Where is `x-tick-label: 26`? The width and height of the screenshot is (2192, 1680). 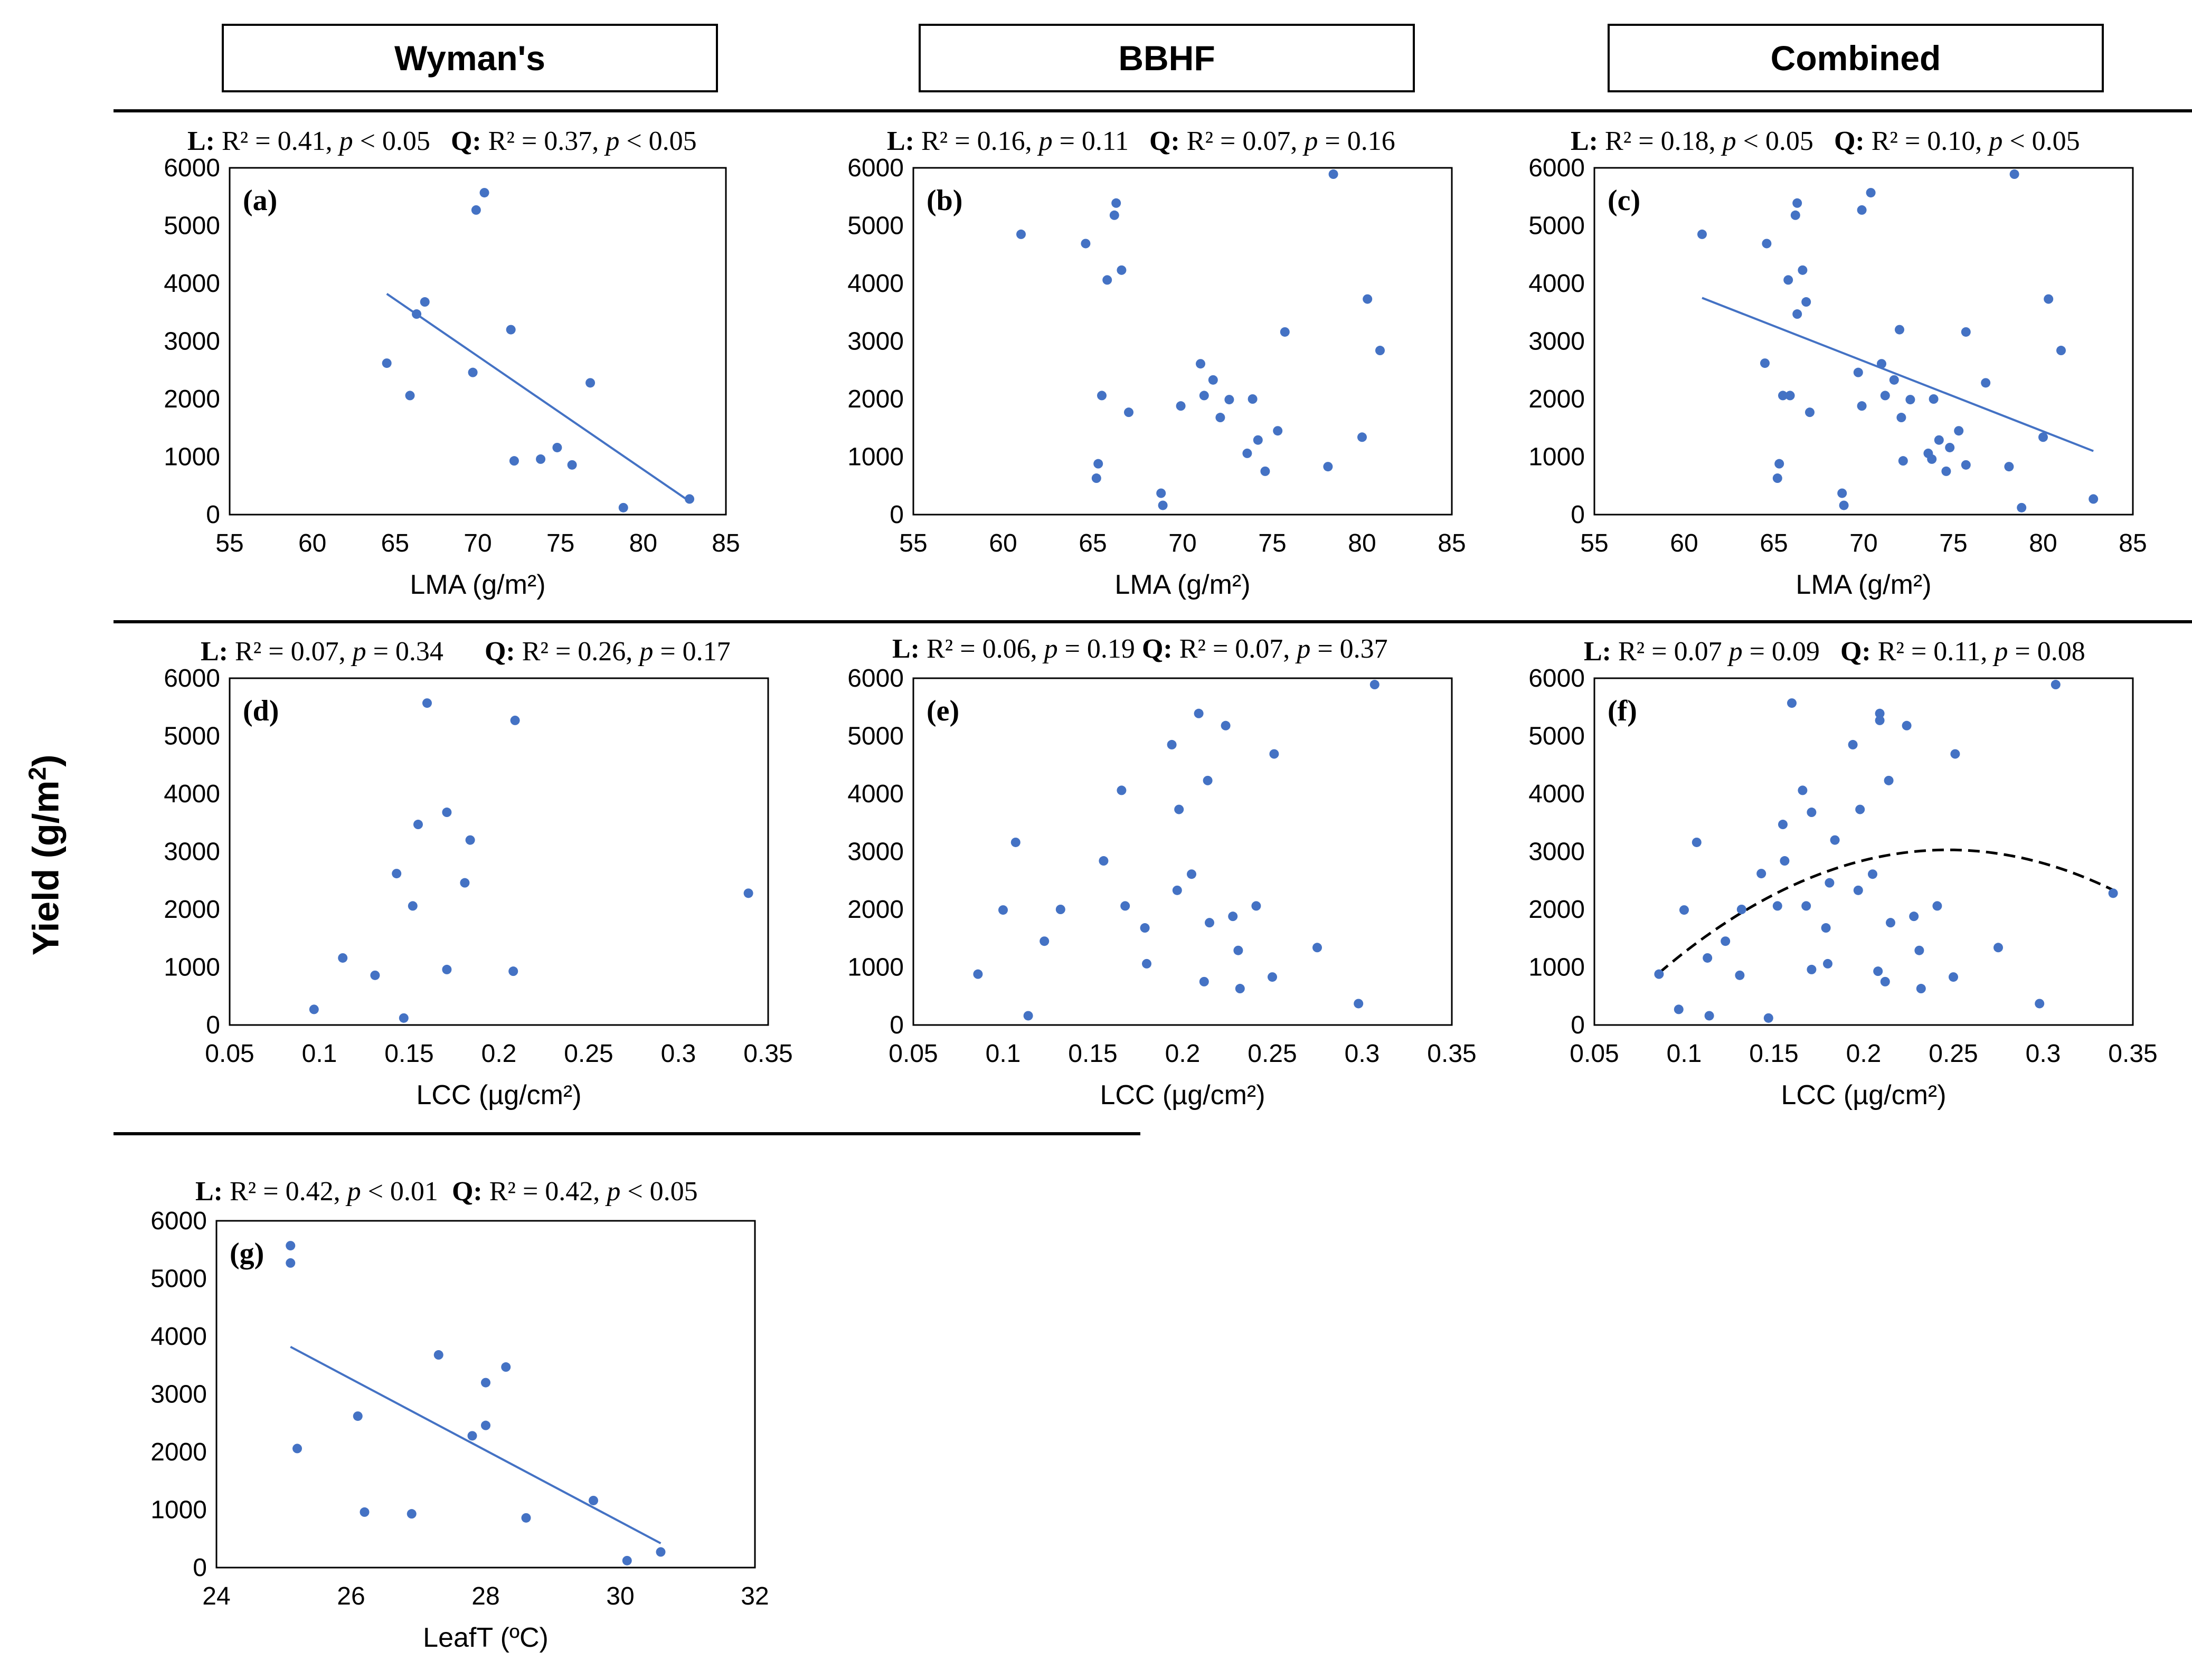 x-tick-label: 26 is located at coordinates (351, 1596).